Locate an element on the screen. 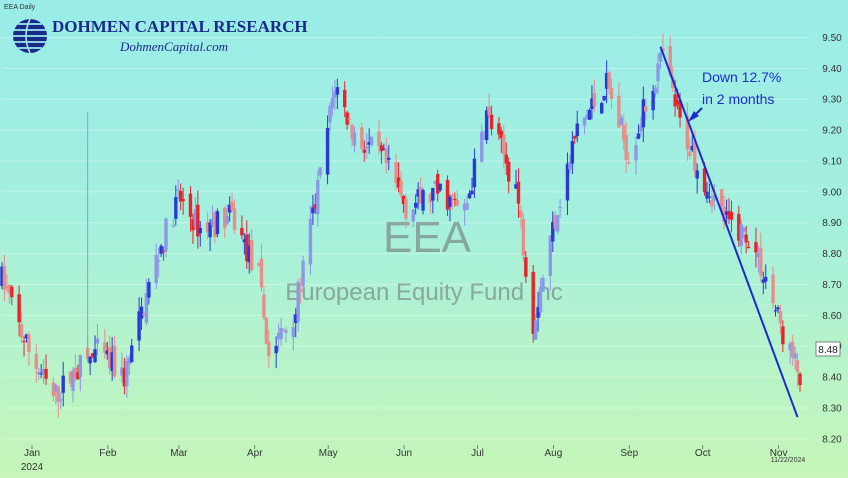  brand-url: DohmenCapital.com is located at coordinates (173, 46).